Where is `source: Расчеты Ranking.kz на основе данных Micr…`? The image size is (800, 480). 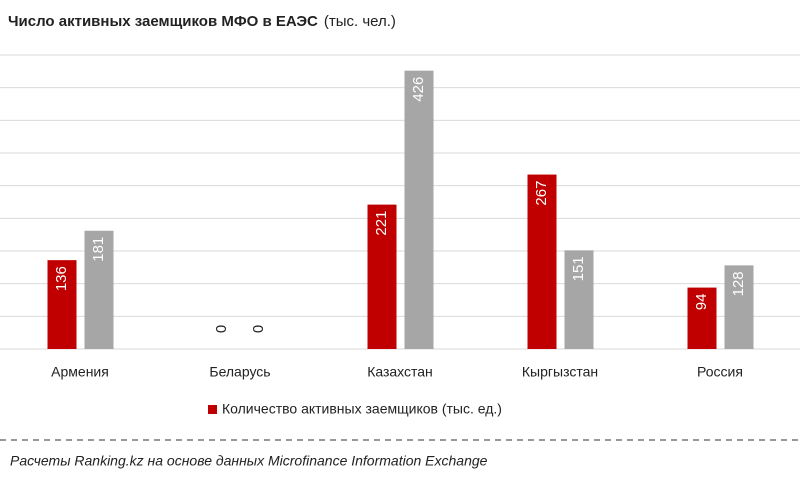 source: Расчеты Ranking.kz на основе данных Micr… is located at coordinates (249, 461).